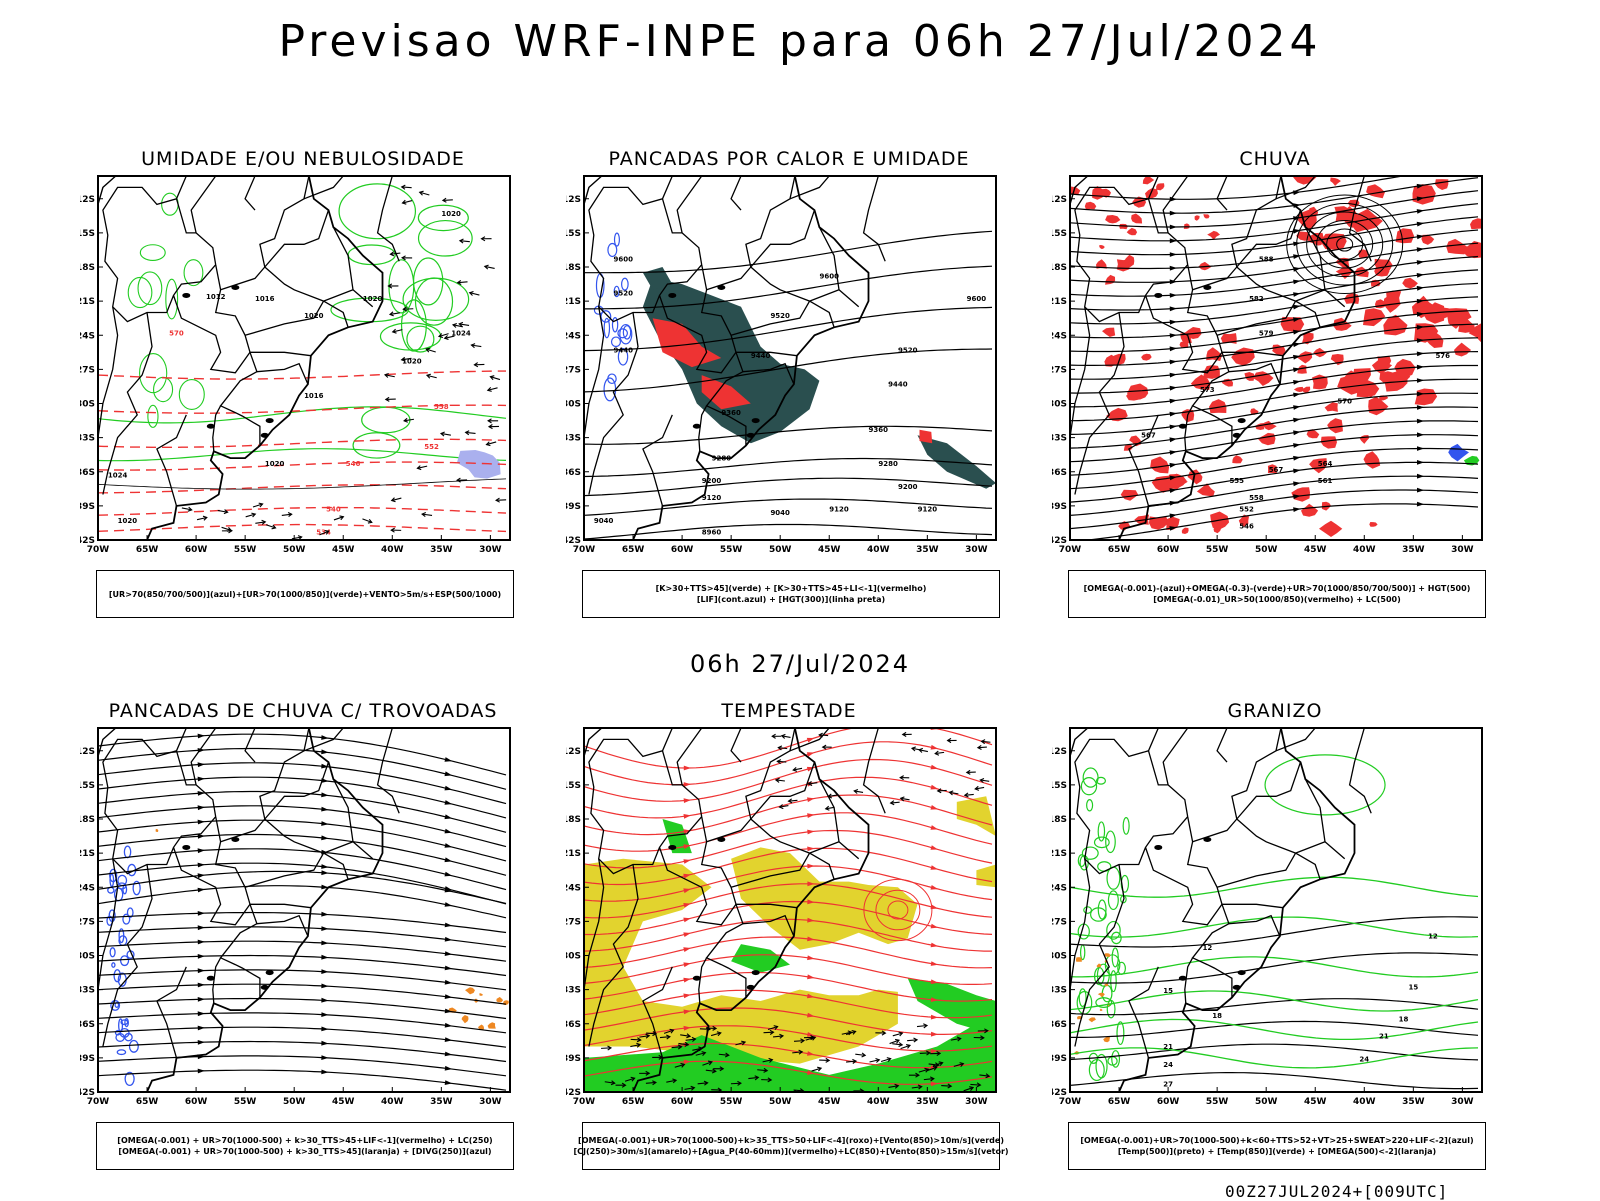 The image size is (1600, 1201). Describe the element at coordinates (573, 786) in the screenshot. I see `lat-label: 15S` at that location.